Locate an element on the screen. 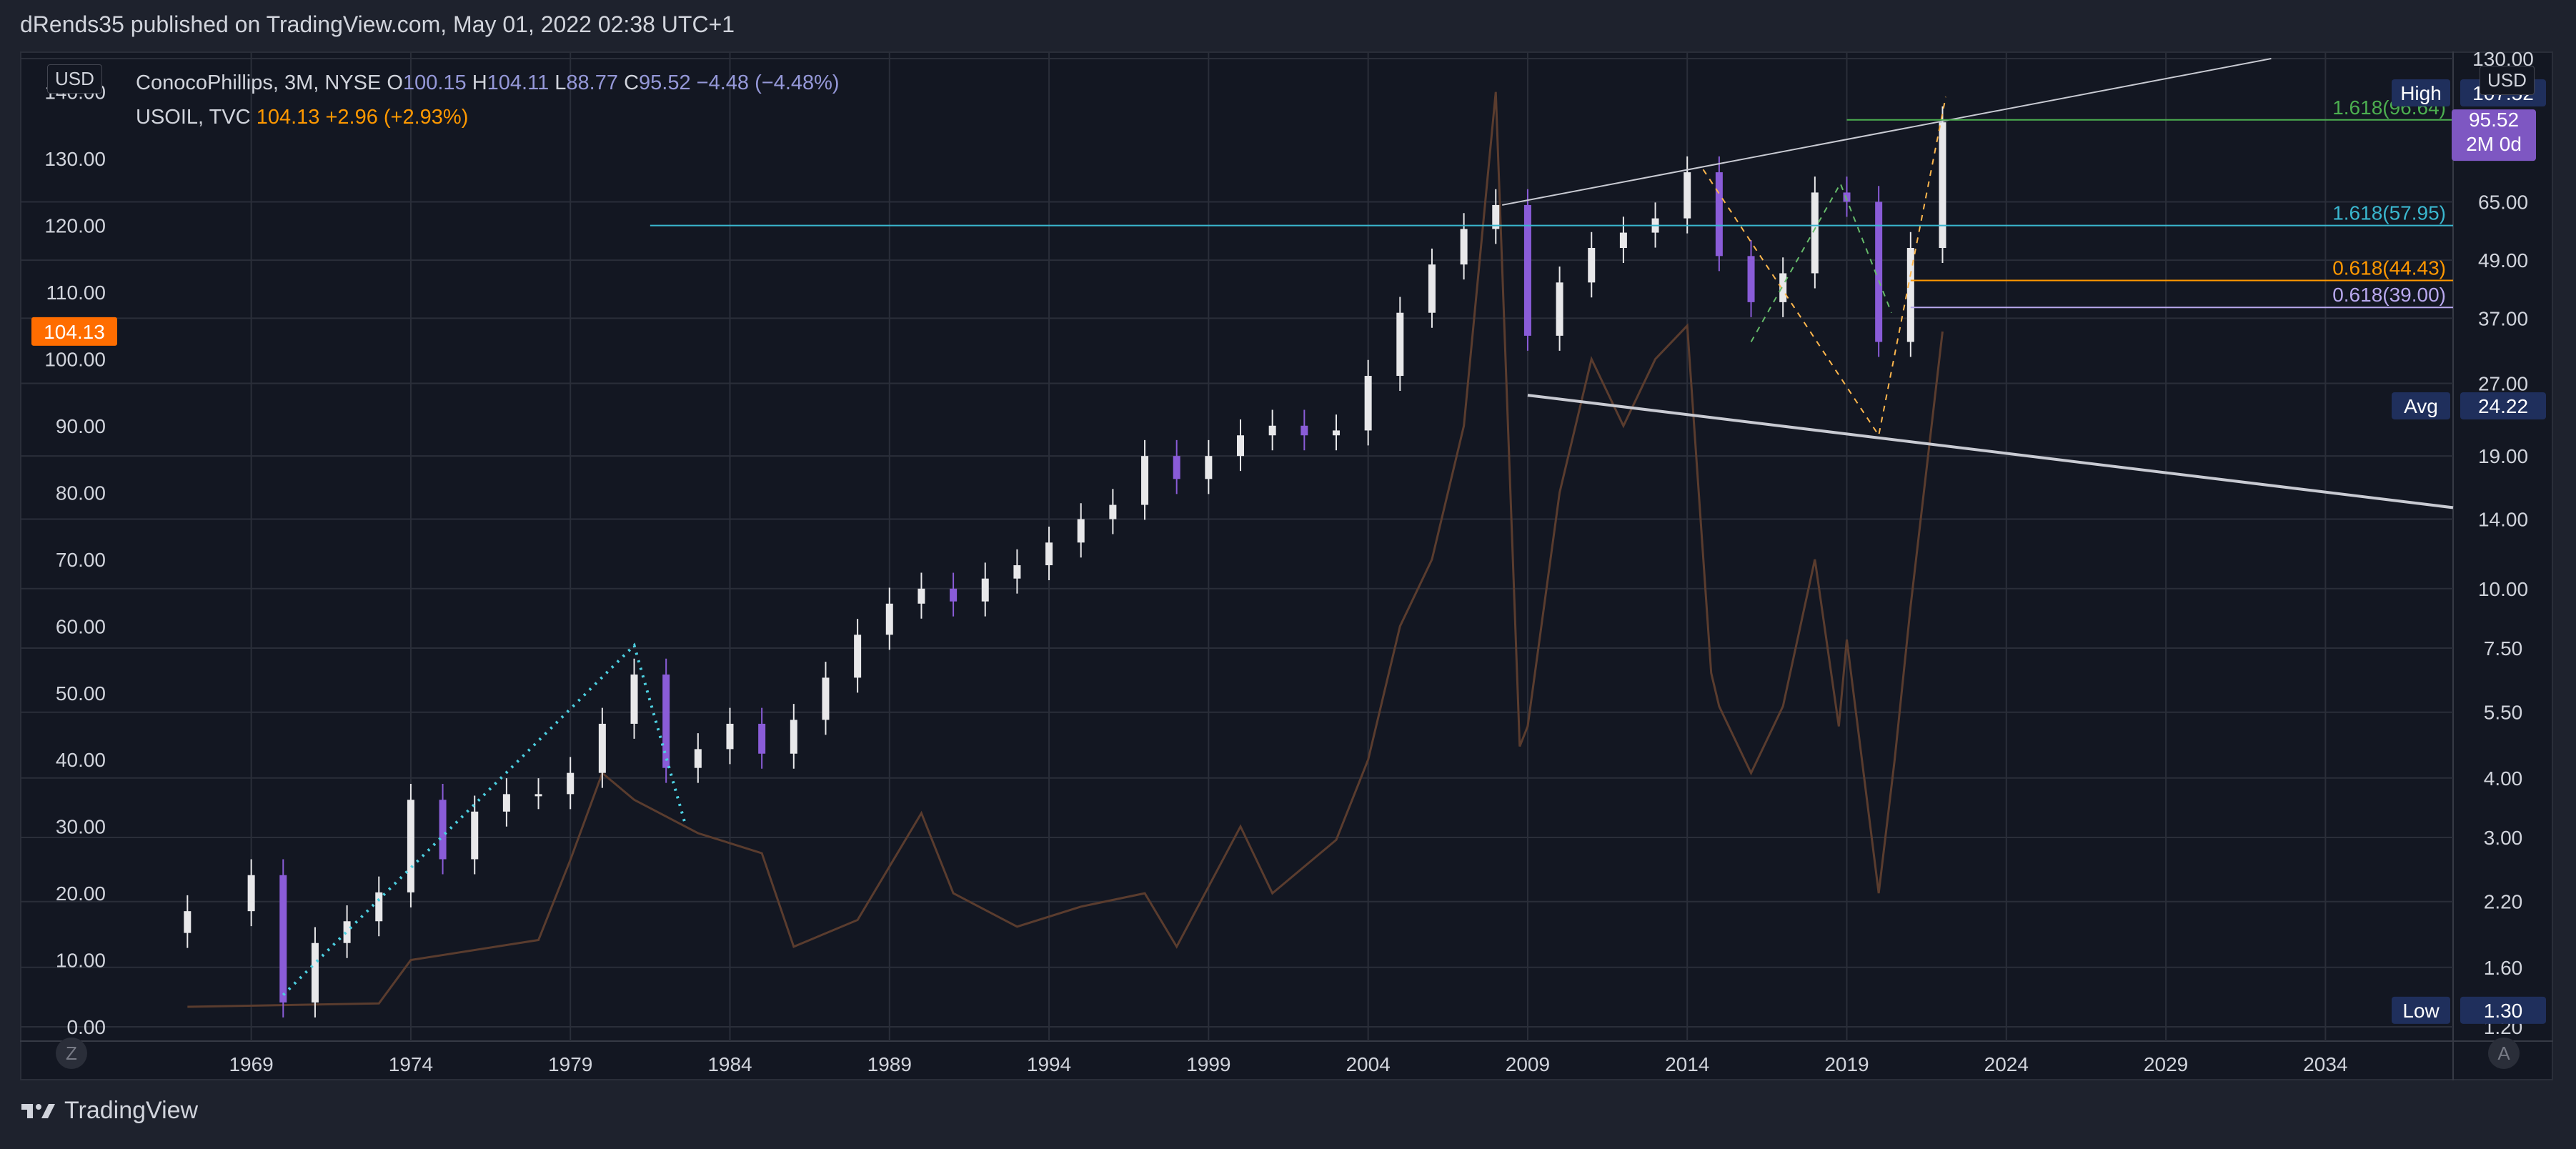  left-tick-label: 80.00 is located at coordinates (81, 493).